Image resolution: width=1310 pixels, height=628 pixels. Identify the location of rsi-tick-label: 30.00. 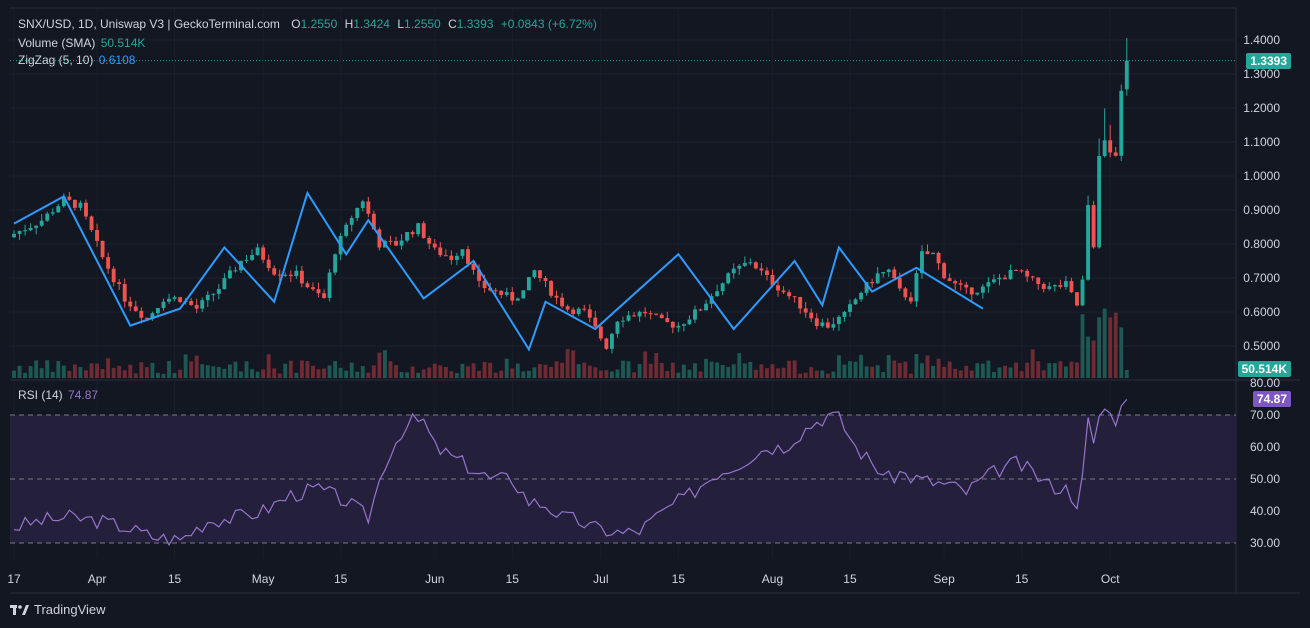
(1265, 543).